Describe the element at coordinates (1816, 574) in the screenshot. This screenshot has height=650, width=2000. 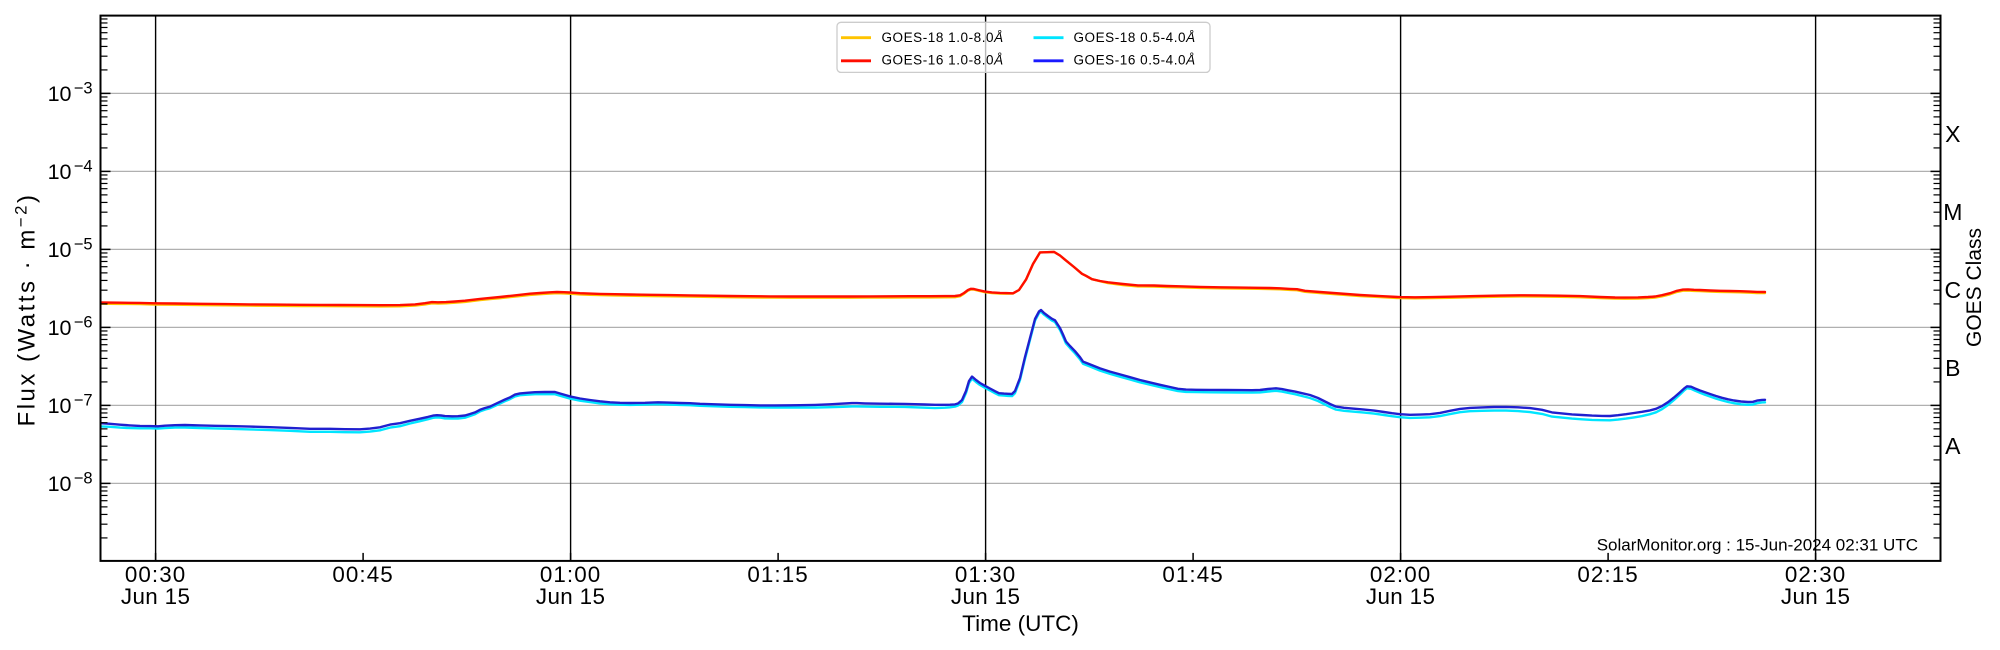
I see `svg-text: 02:30` at that location.